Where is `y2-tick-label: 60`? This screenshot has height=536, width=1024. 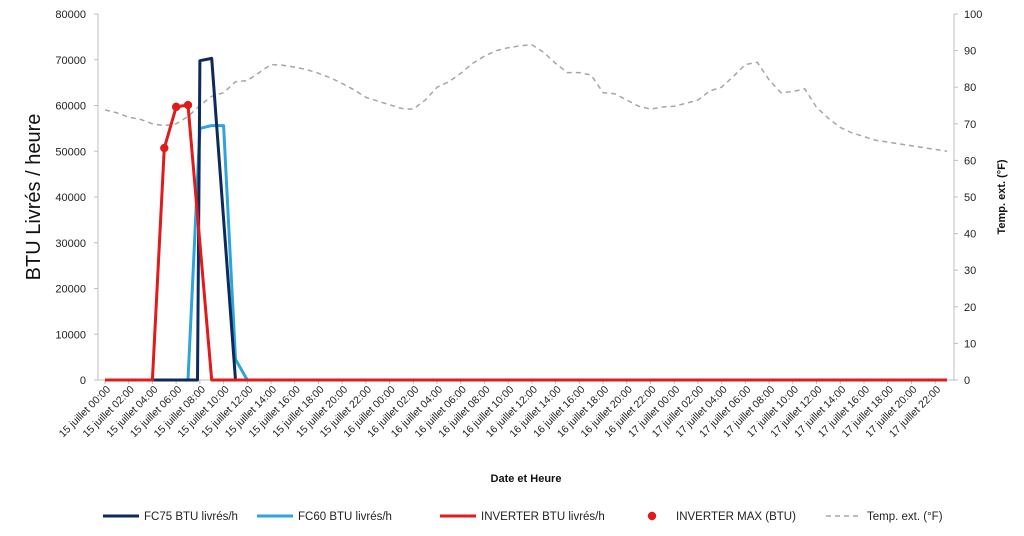
y2-tick-label: 60 is located at coordinates (970, 161).